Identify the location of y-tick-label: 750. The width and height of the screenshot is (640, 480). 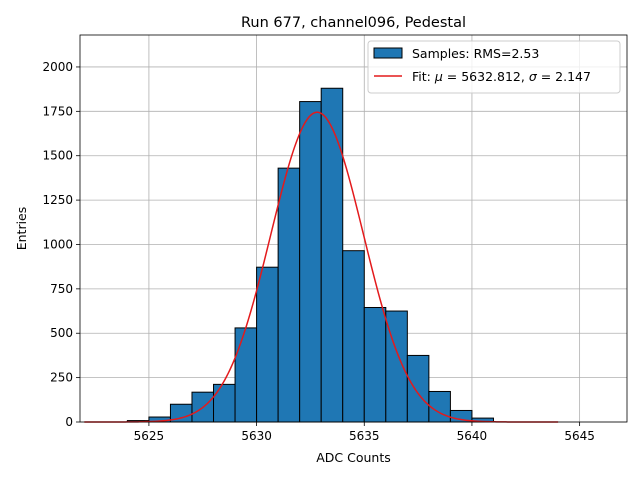
(61, 289).